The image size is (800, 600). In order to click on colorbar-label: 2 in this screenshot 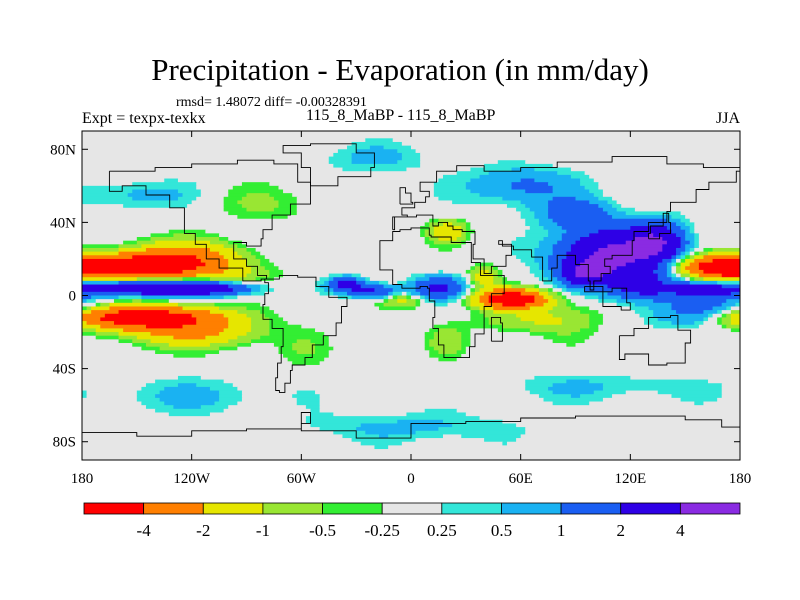, I will do `click(620, 530)`.